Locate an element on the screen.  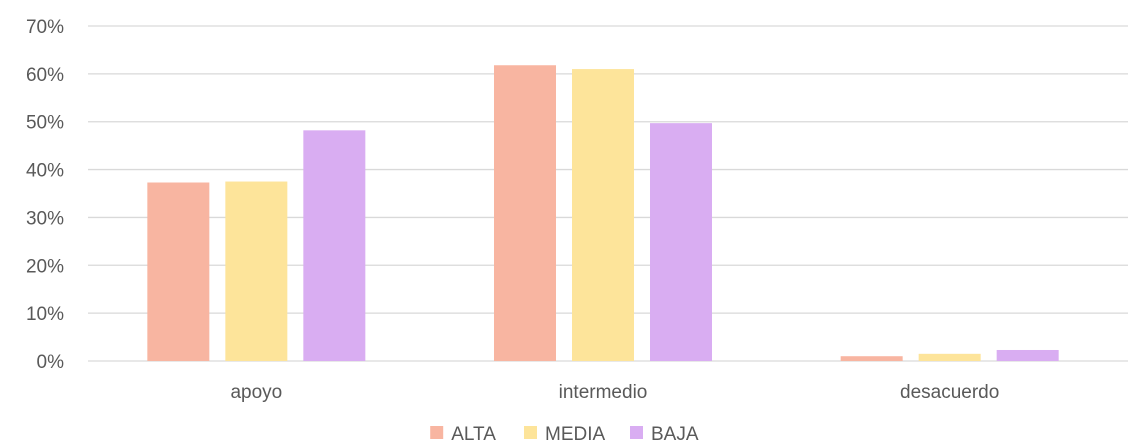
bar-media-intermedio is located at coordinates (603, 215).